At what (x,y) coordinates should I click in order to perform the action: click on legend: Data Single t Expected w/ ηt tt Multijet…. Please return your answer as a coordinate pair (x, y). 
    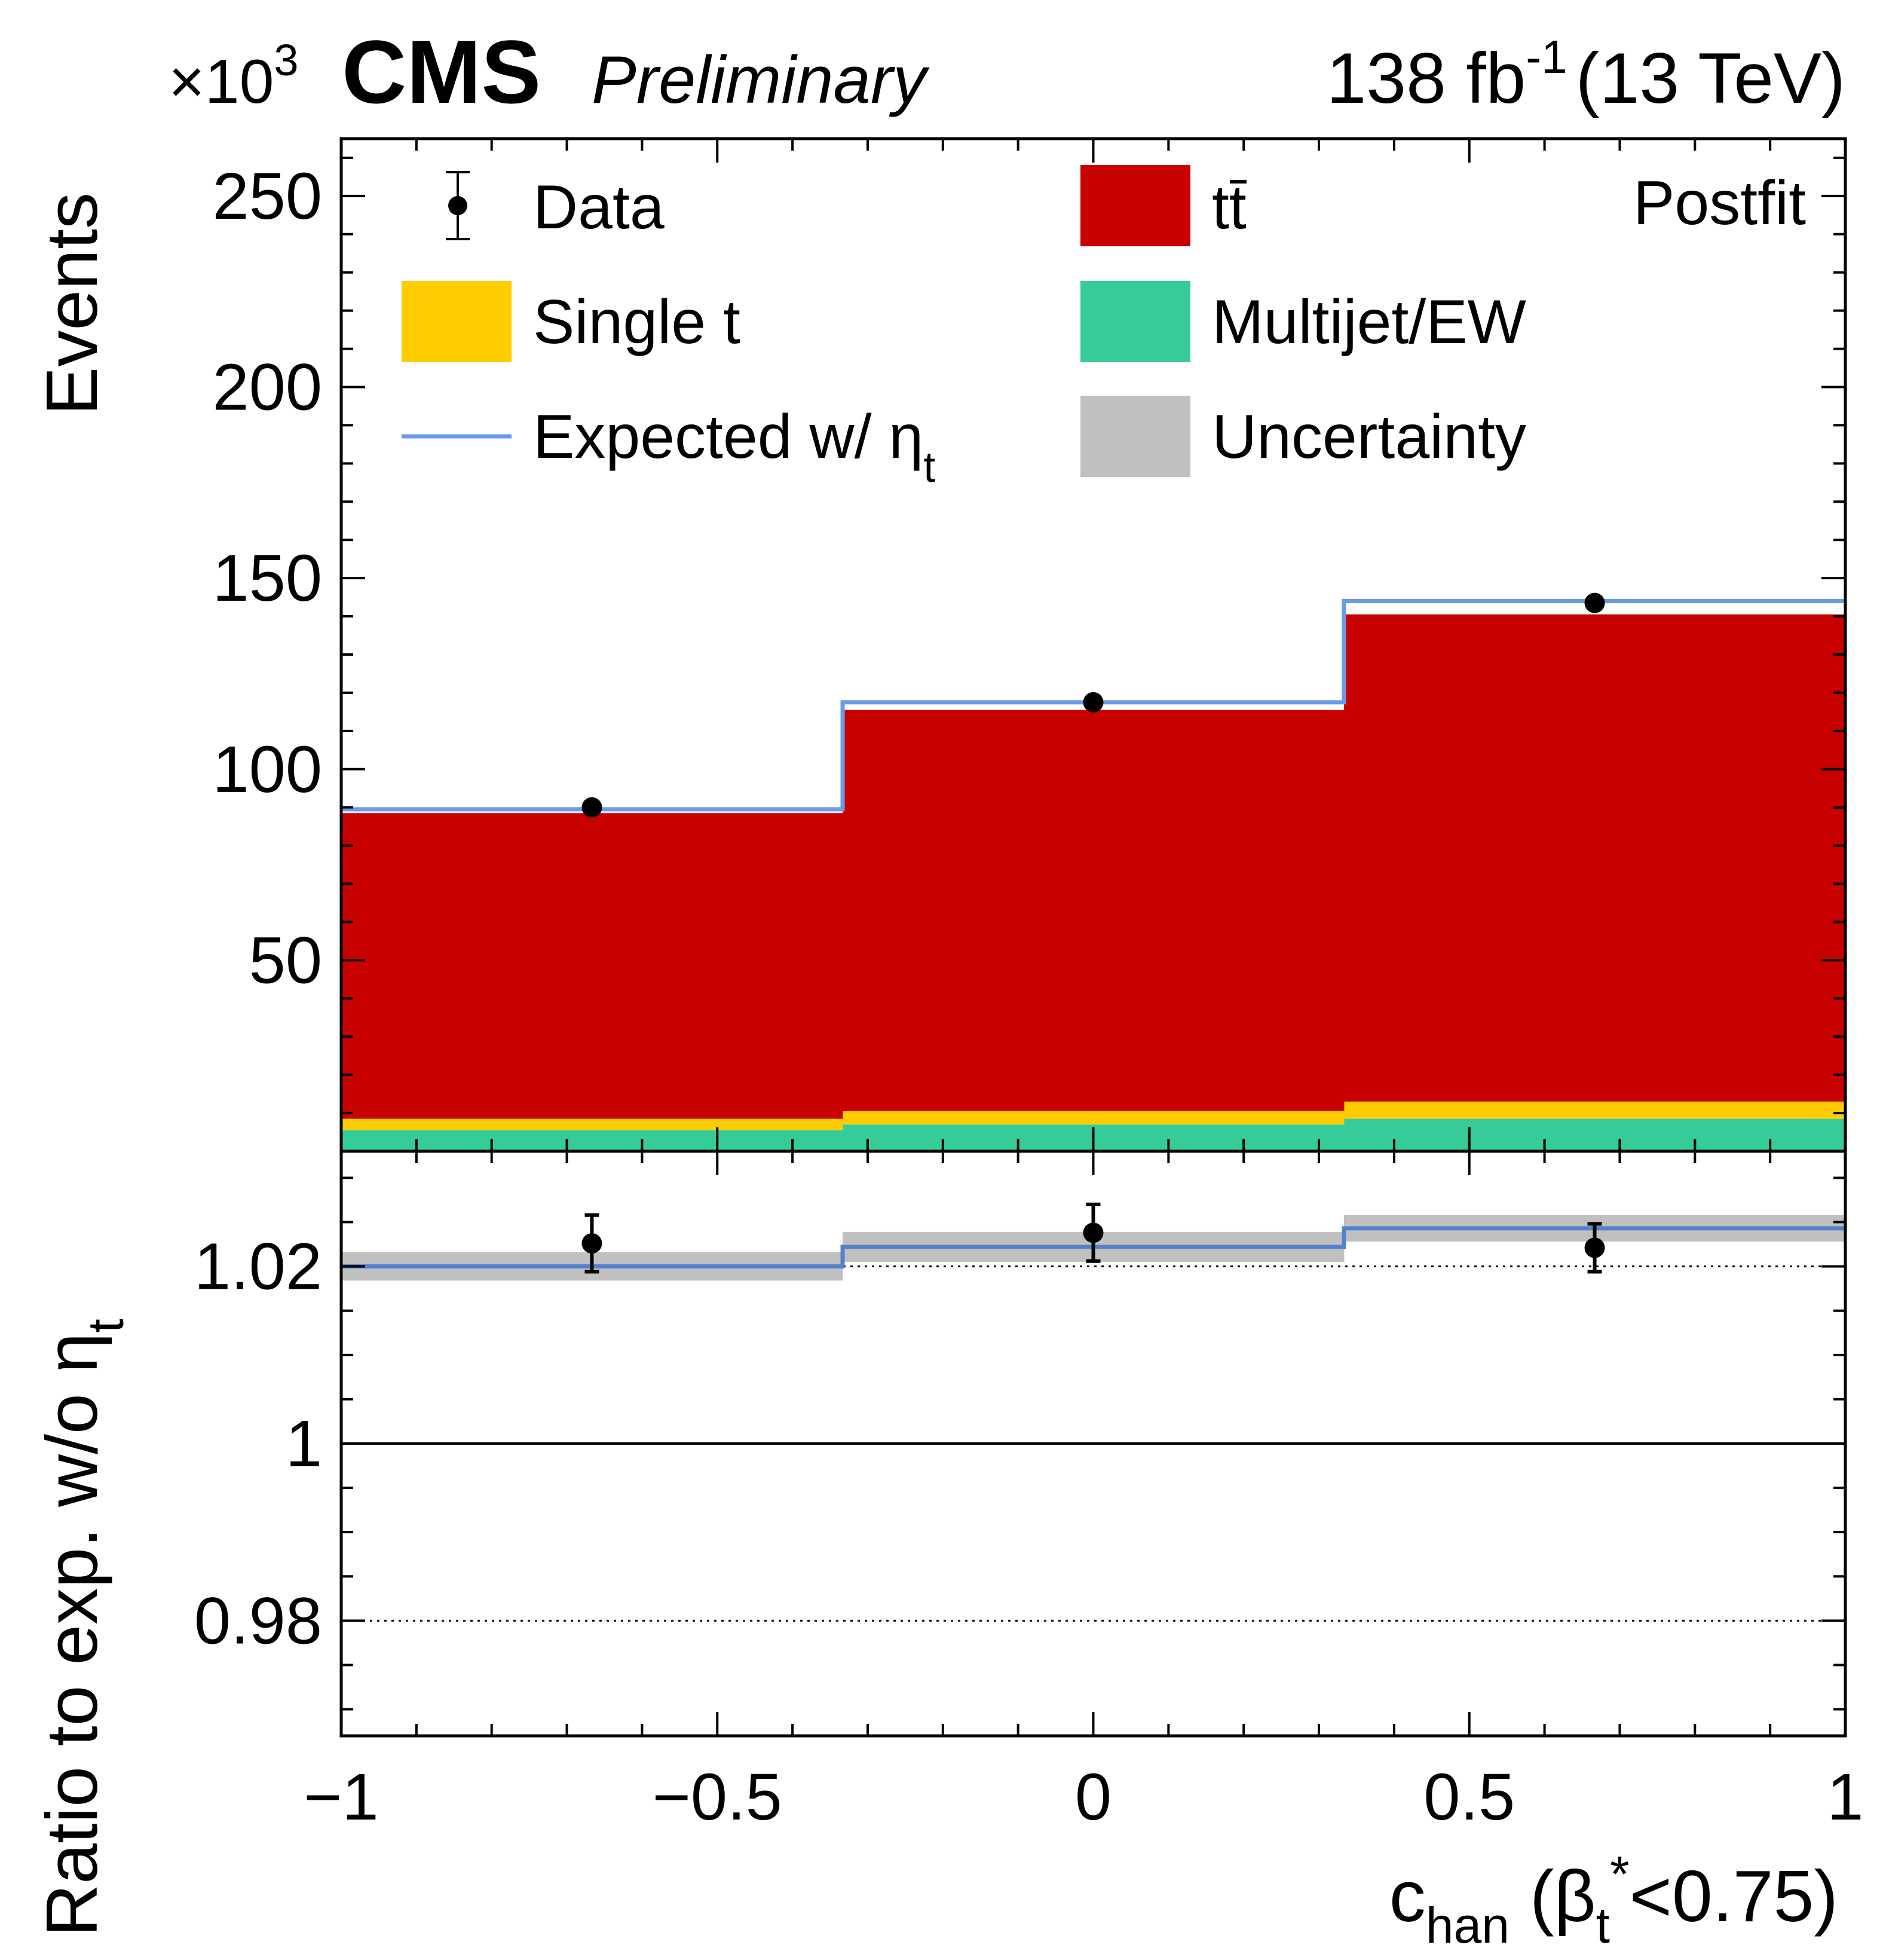
    Looking at the image, I should click on (964, 328).